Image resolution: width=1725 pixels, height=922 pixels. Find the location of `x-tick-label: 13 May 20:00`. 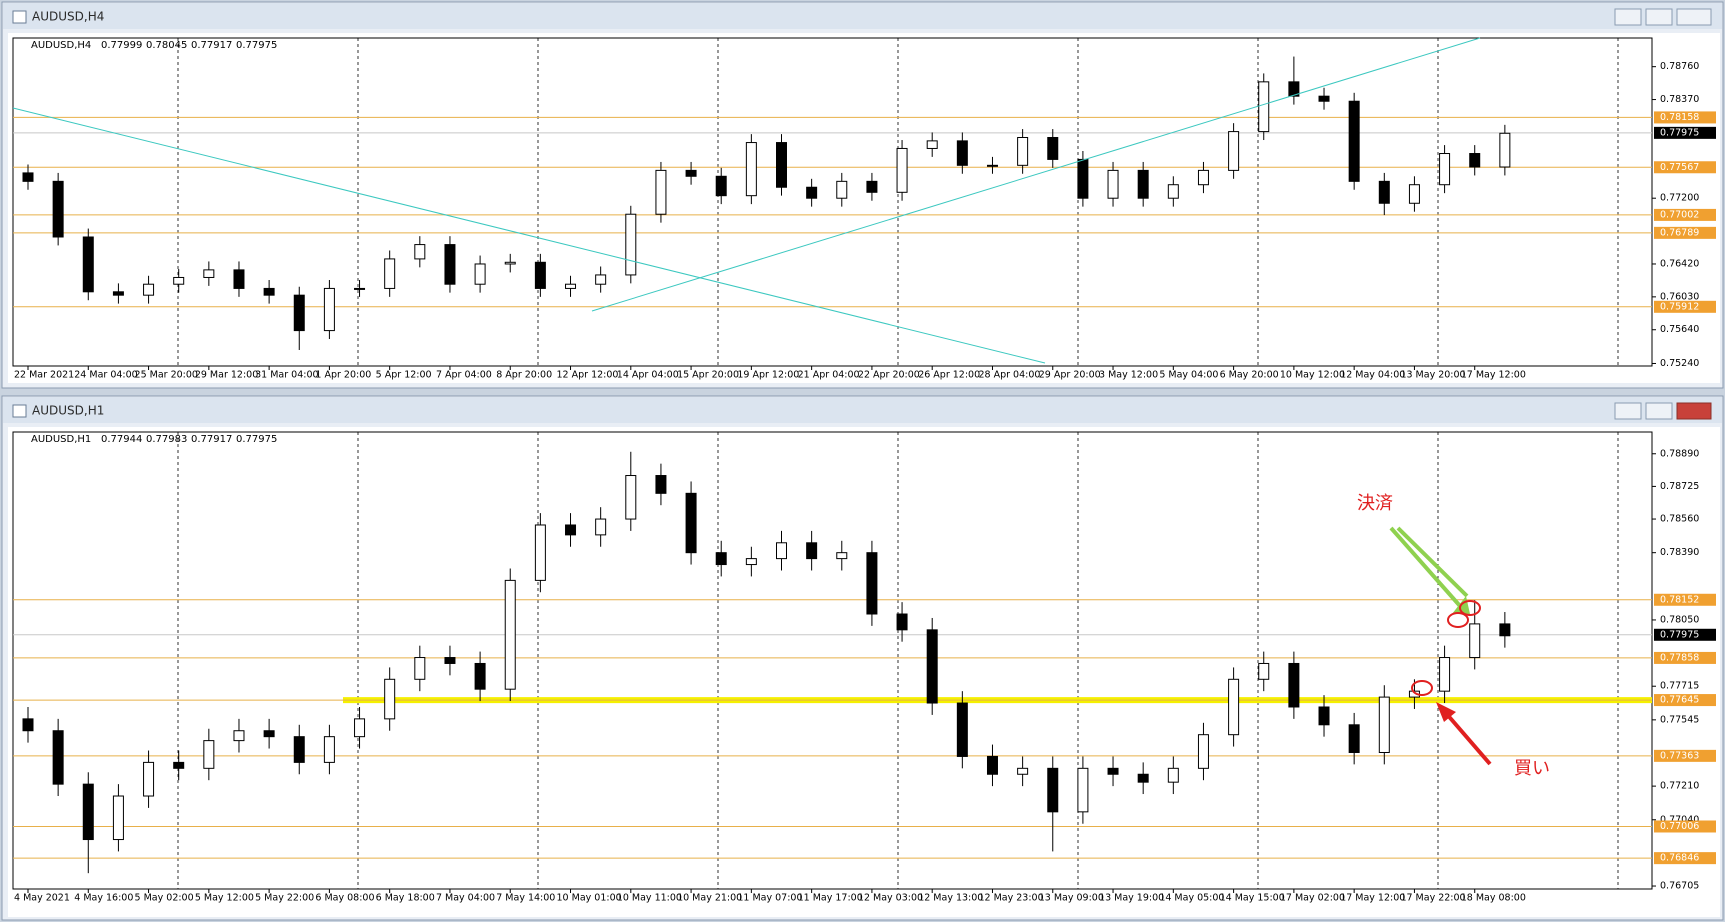

x-tick-label: 13 May 20:00 is located at coordinates (1432, 375).